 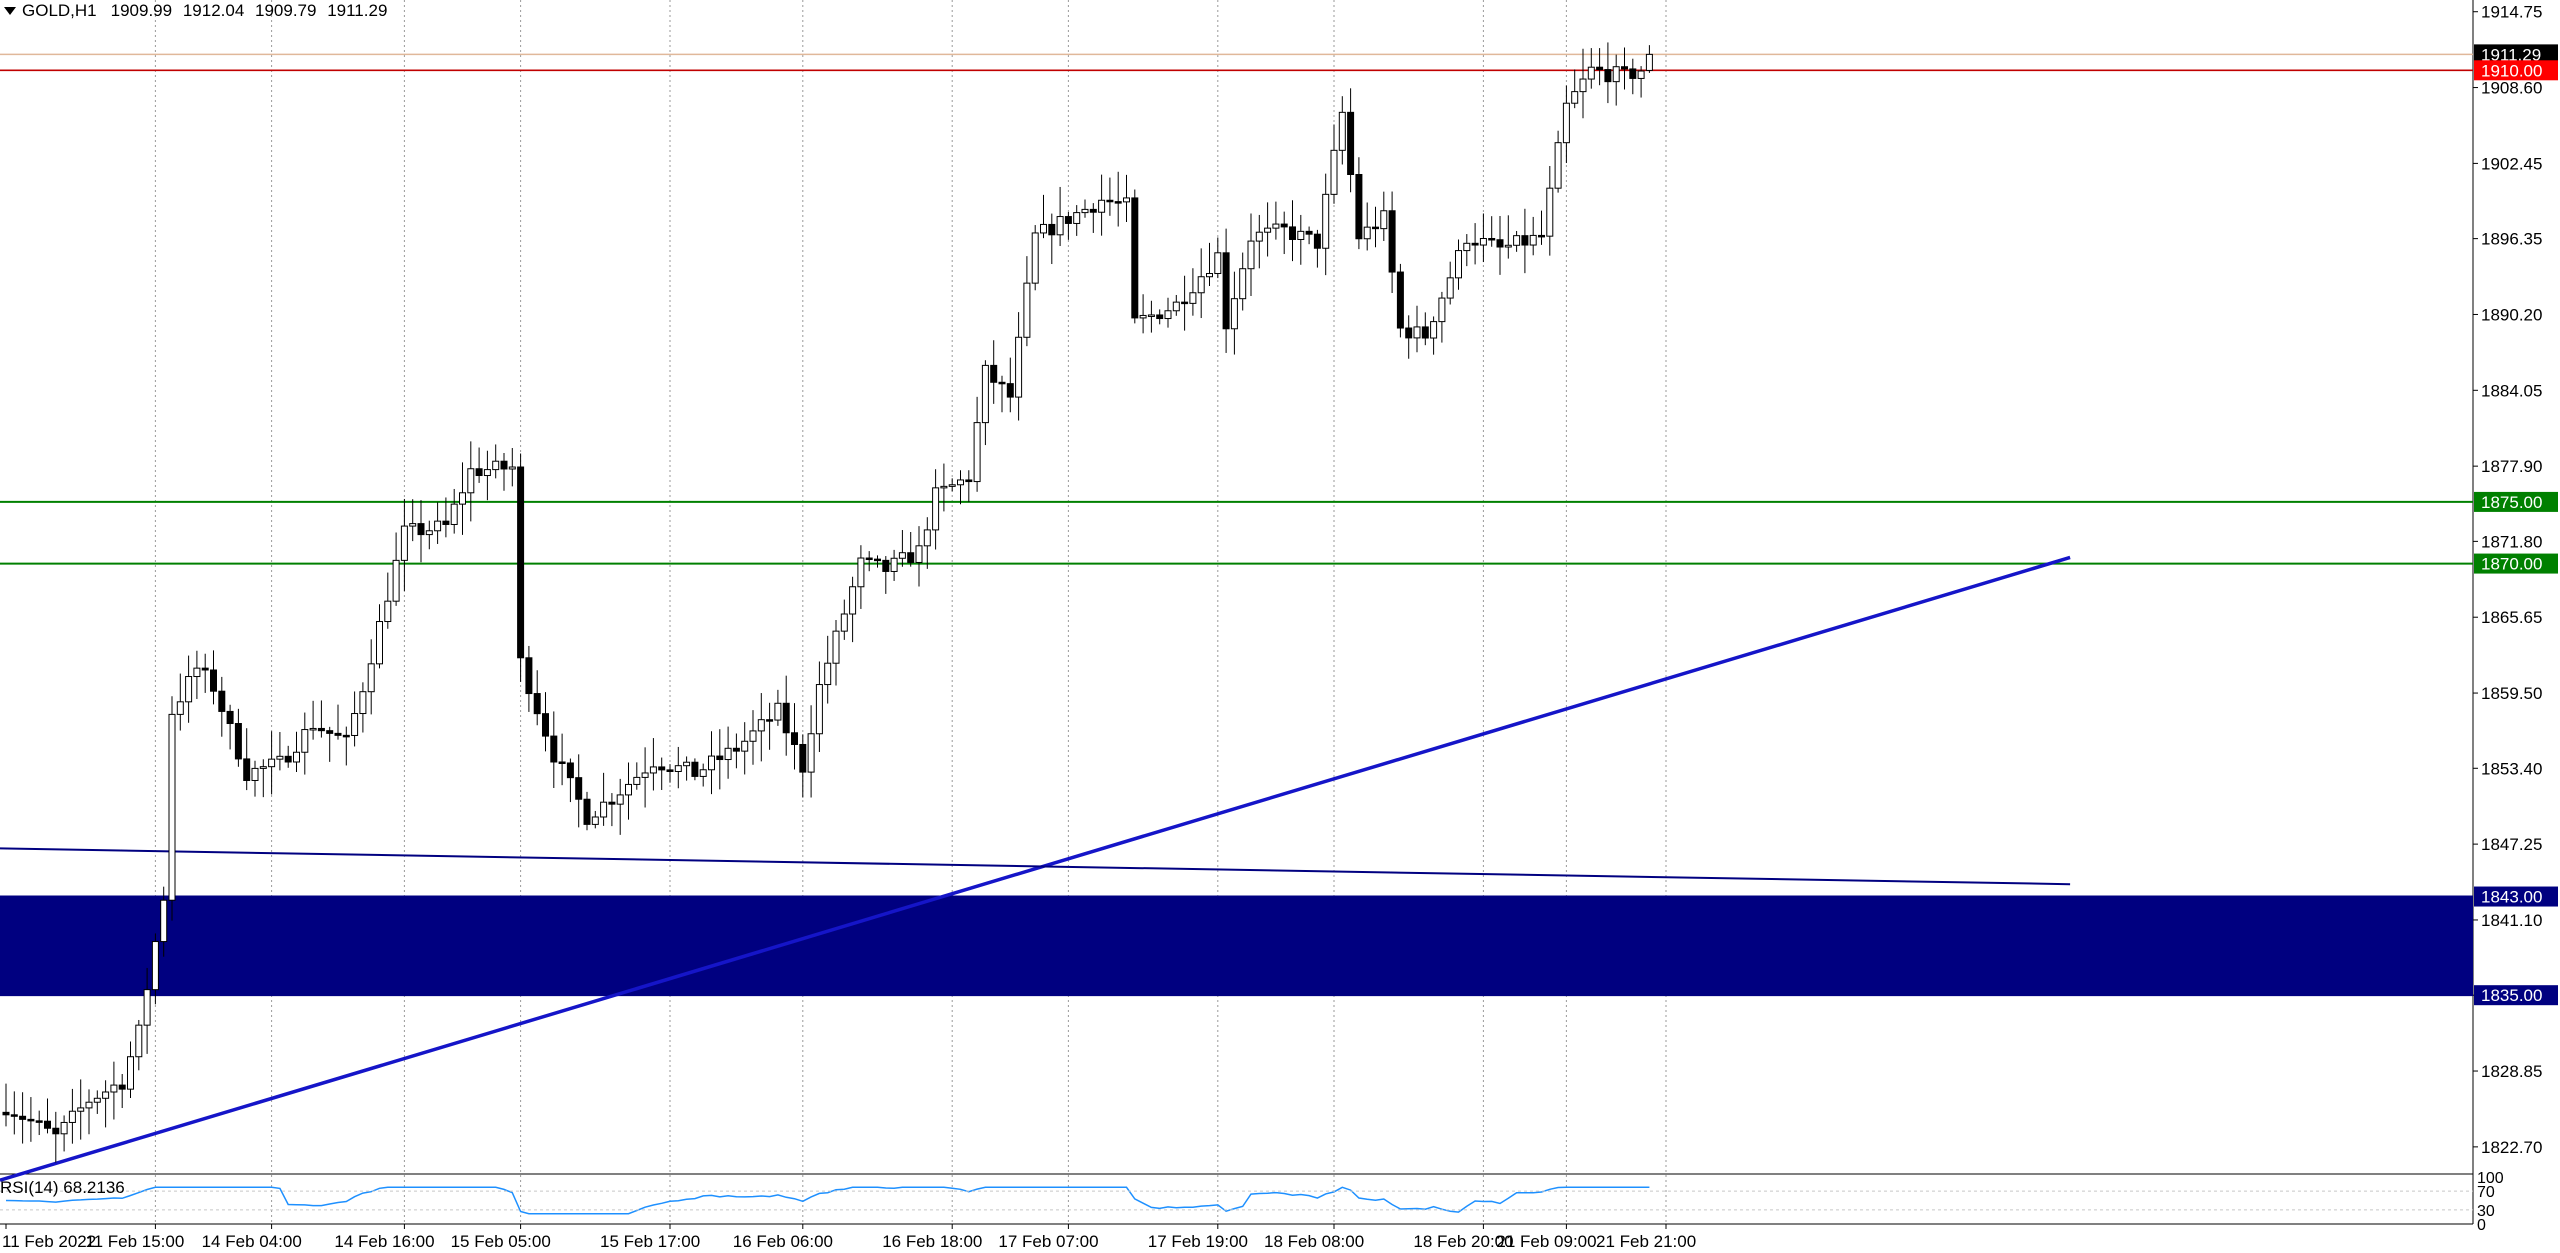 I want to click on time-tick-label: 15 Feb 17:00, so click(x=650, y=1240).